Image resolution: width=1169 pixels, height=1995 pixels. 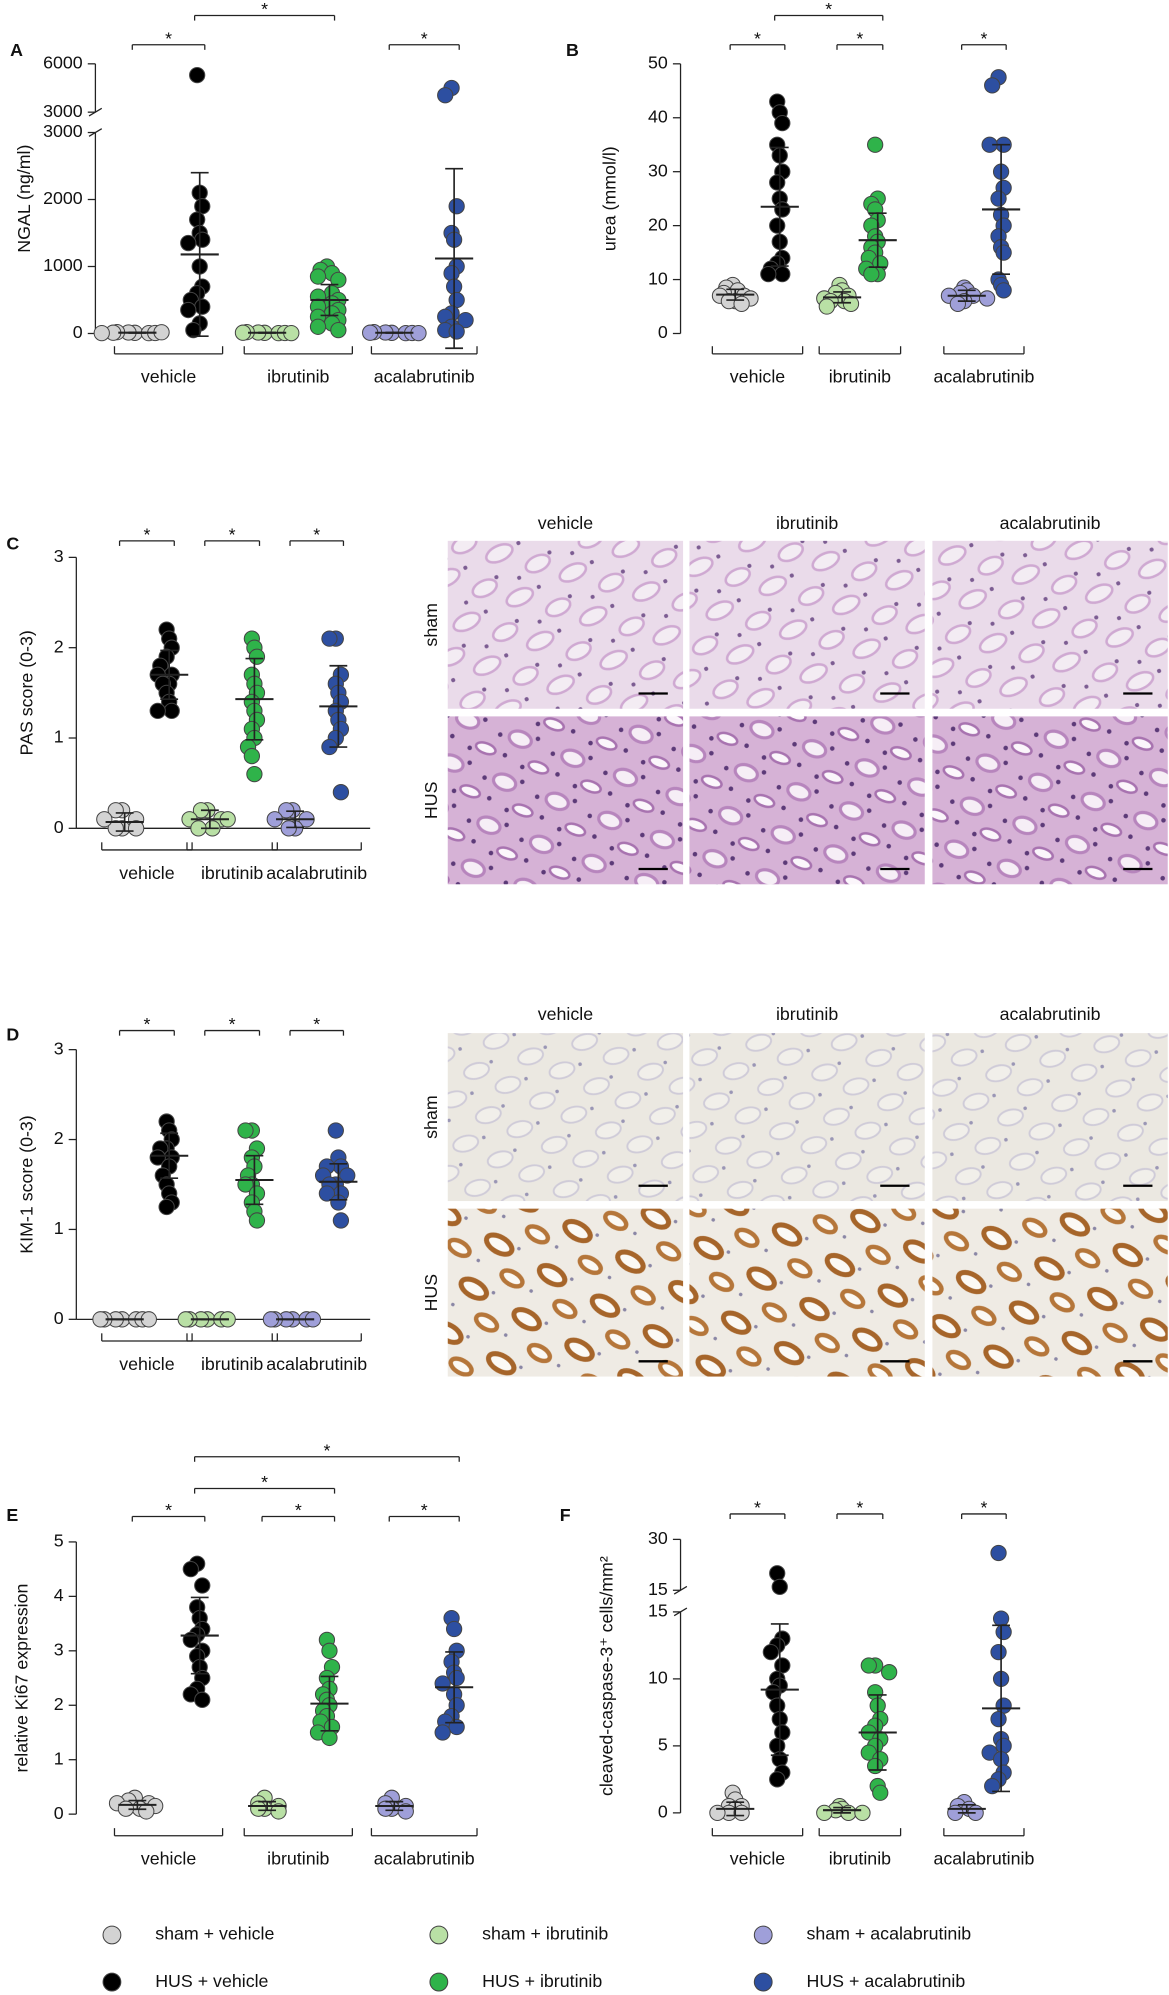 I want to click on y-axis-label: cleaved-caspase-3⁺ cells/mm², so click(x=607, y=1676).